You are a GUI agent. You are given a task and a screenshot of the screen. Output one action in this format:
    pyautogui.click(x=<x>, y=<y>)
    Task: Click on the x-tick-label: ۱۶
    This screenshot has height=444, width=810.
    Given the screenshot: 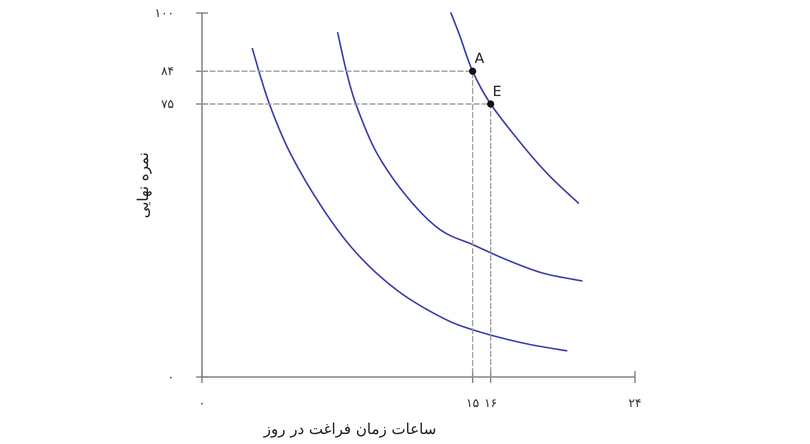 What is the action you would take?
    pyautogui.click(x=491, y=403)
    